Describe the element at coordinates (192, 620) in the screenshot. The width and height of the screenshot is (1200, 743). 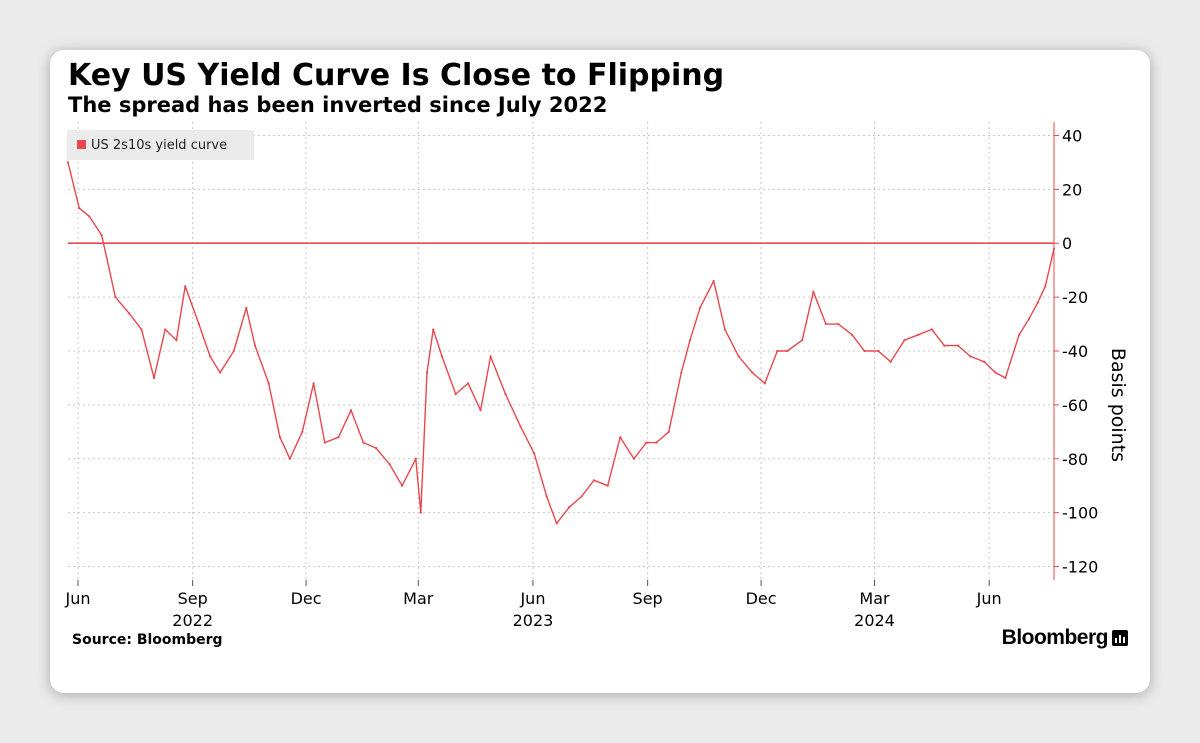
I see `x-year-label: 2022` at that location.